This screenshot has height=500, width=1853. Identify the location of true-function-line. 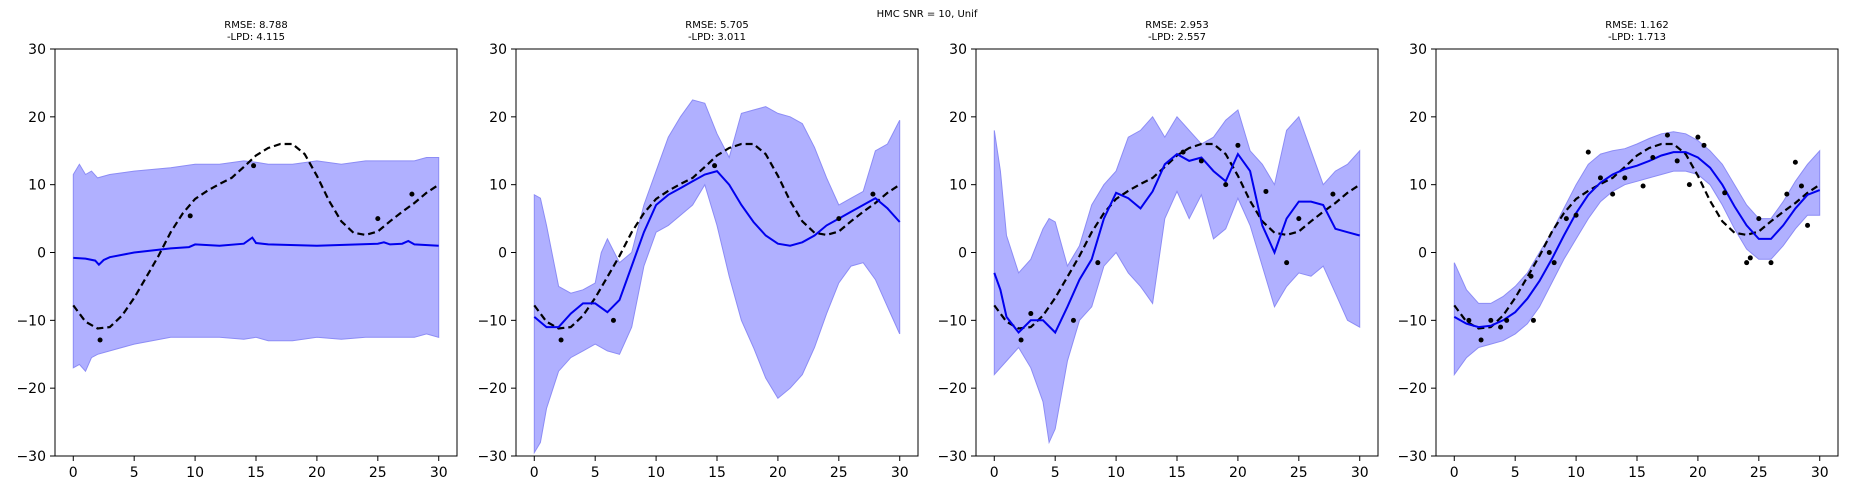
(256, 236).